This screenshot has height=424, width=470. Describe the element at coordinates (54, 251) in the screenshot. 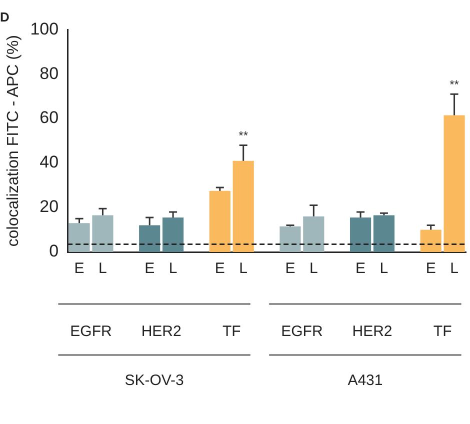

I see `y-tick-label: 0` at that location.